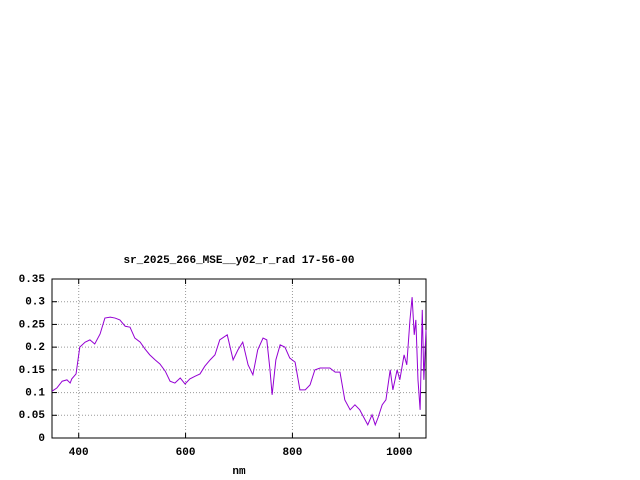 Image resolution: width=640 pixels, height=480 pixels. Describe the element at coordinates (238, 261) in the screenshot. I see `chart-title: sr_2025_266_MSE__y02_r_rad 17-56-00` at that location.